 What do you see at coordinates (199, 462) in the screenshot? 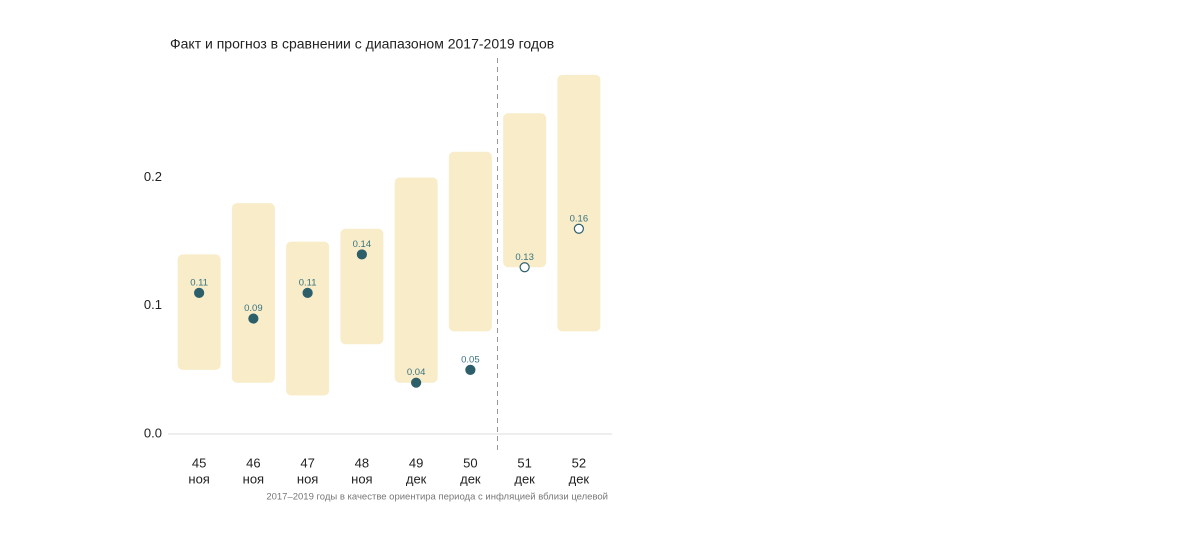
I see `x-tick-label: 45` at bounding box center [199, 462].